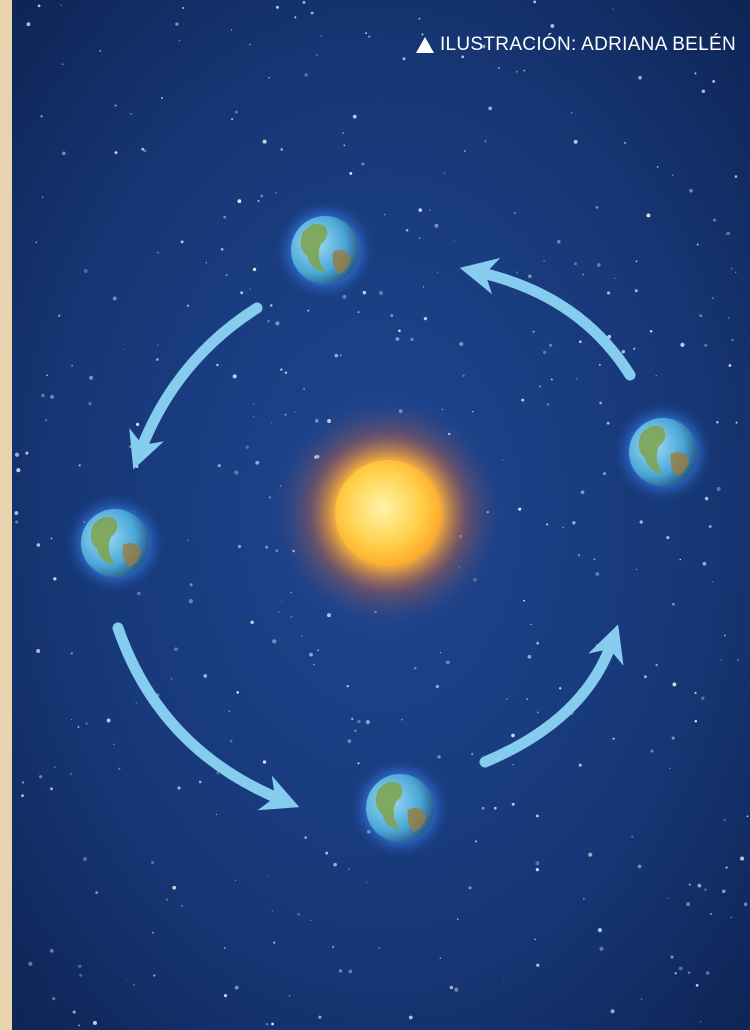  Describe the element at coordinates (424, 45) in the screenshot. I see `triangle-icon` at that location.